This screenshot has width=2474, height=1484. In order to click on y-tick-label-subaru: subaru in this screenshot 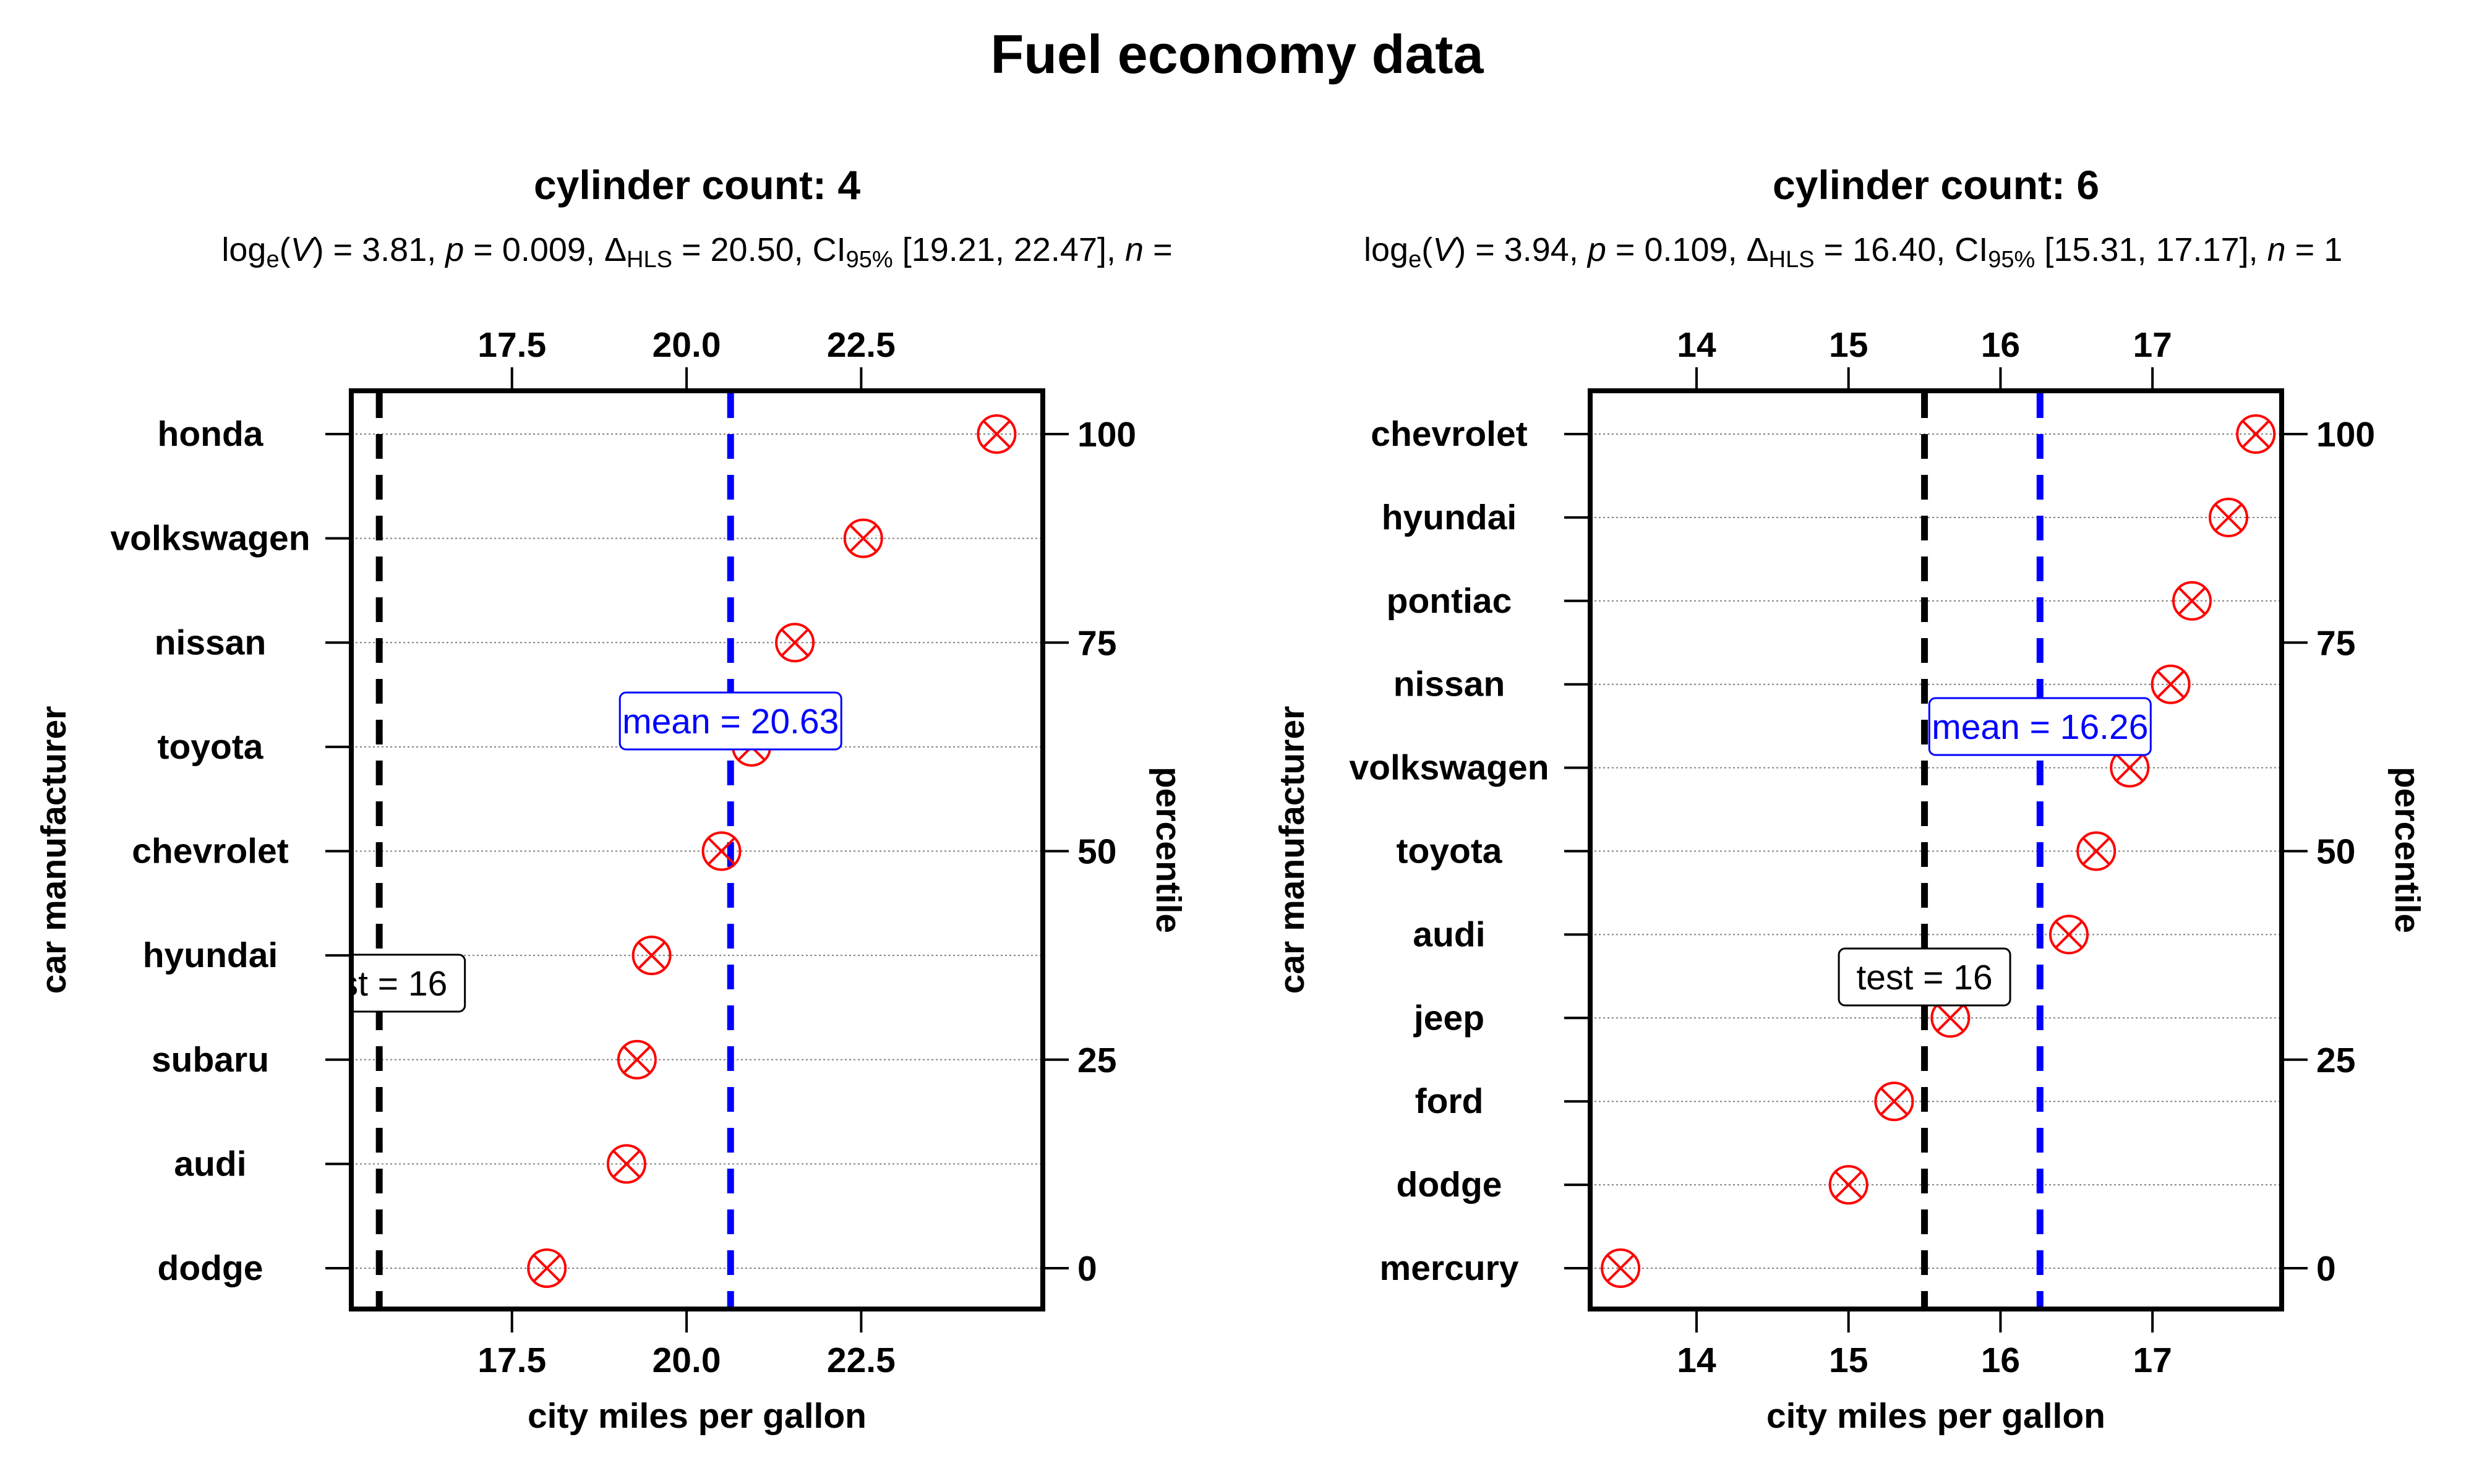, I will do `click(210, 1060)`.